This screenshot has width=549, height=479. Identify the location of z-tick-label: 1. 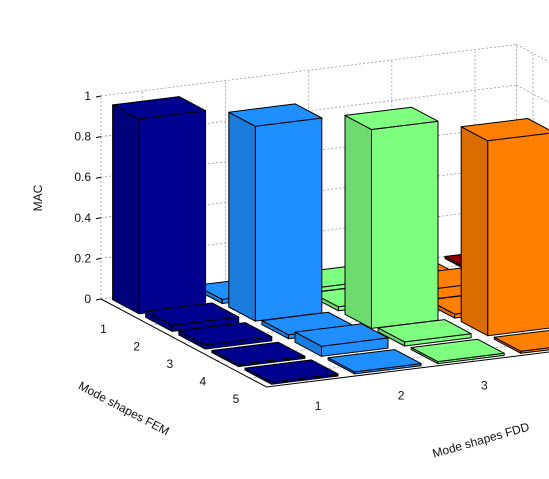
(87, 96).